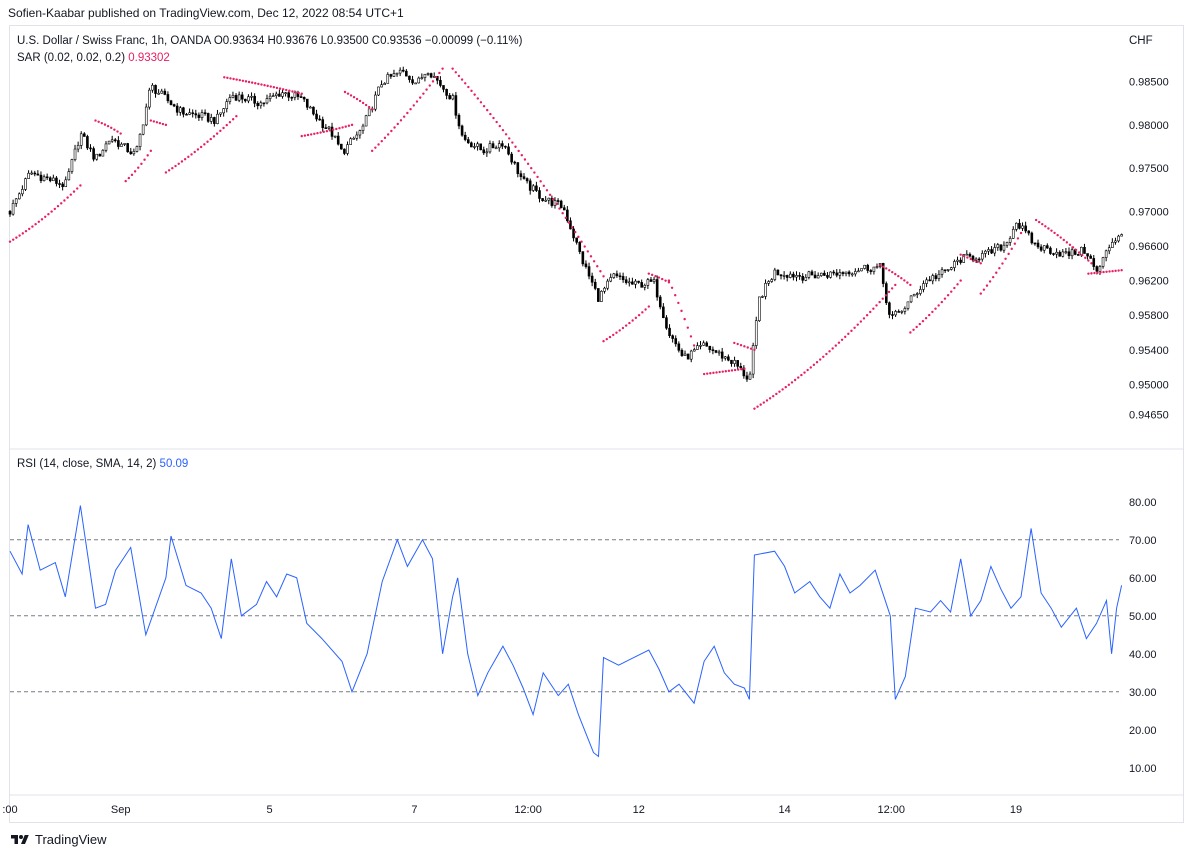 The width and height of the screenshot is (1194, 859). I want to click on time-tick-label: Sep, so click(121, 810).